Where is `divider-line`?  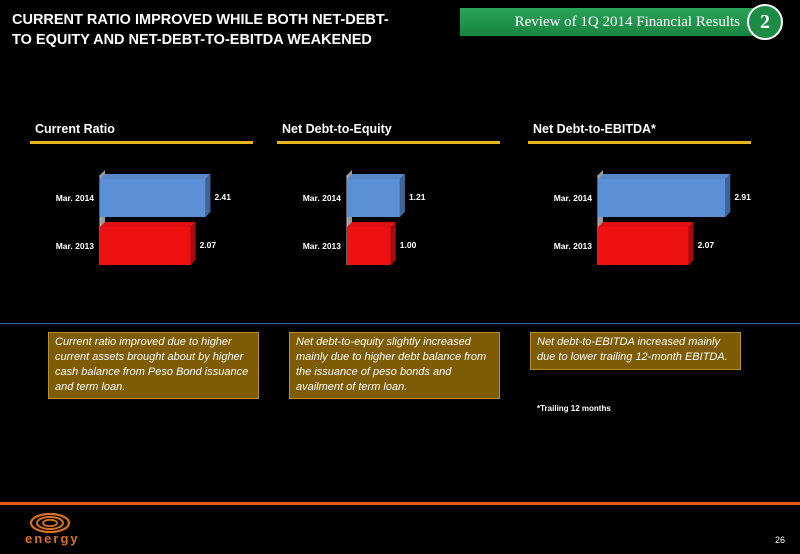
divider-line is located at coordinates (400, 323).